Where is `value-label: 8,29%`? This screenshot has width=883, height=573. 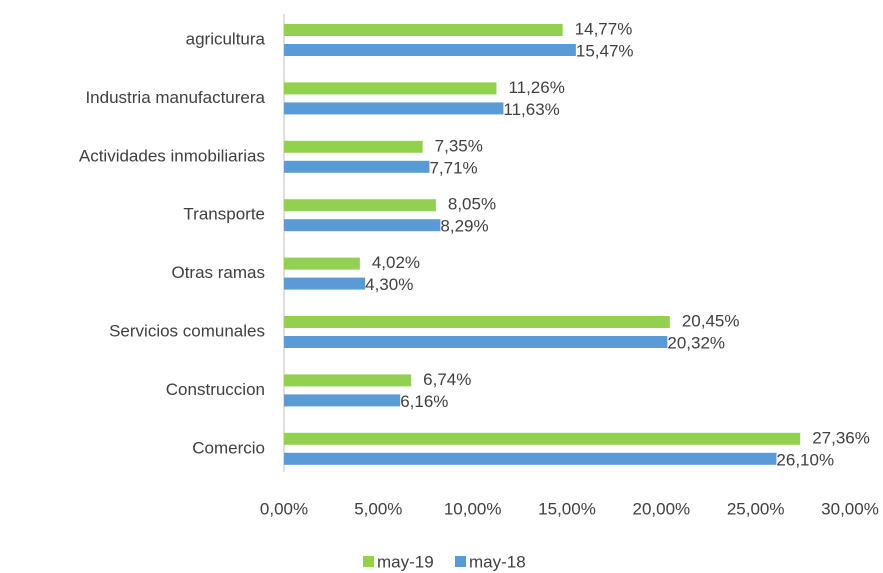 value-label: 8,29% is located at coordinates (464, 226).